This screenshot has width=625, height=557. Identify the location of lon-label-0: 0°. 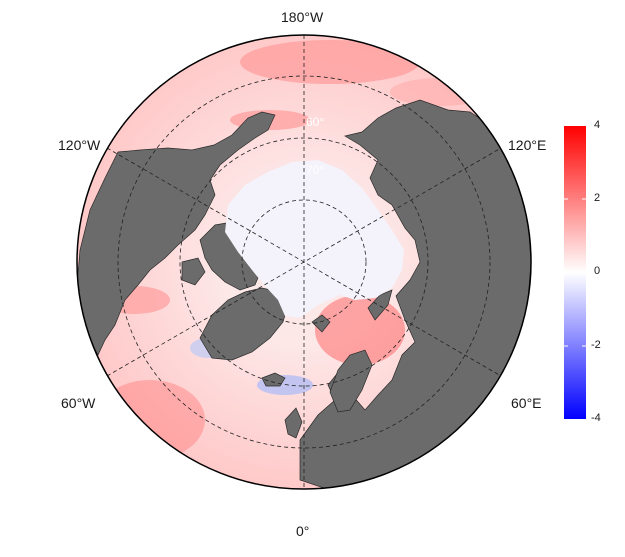
(303, 531).